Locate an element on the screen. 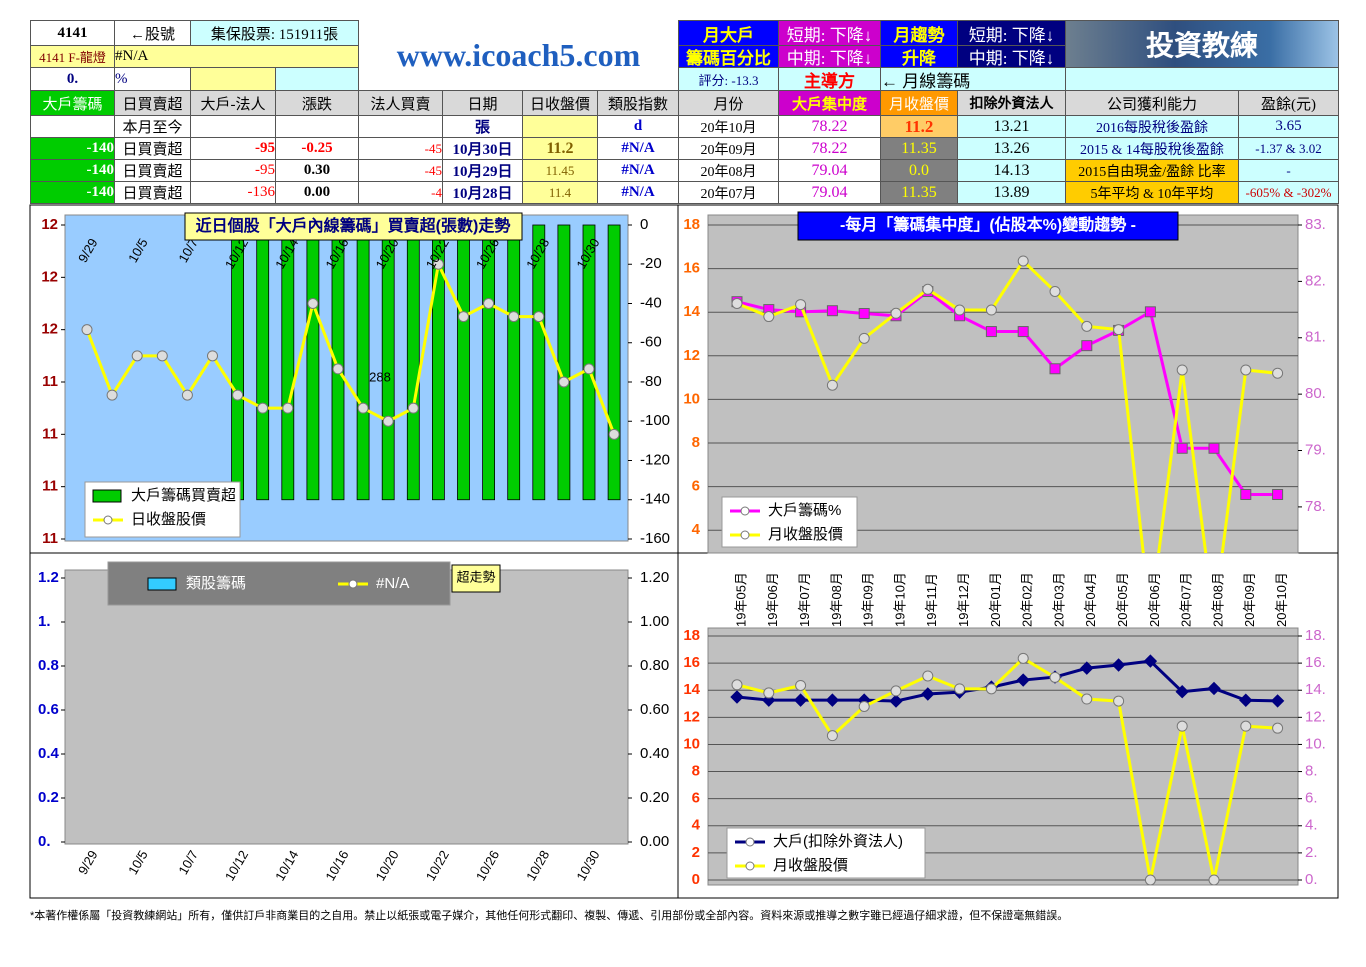  table-cell is located at coordinates (400, 126).